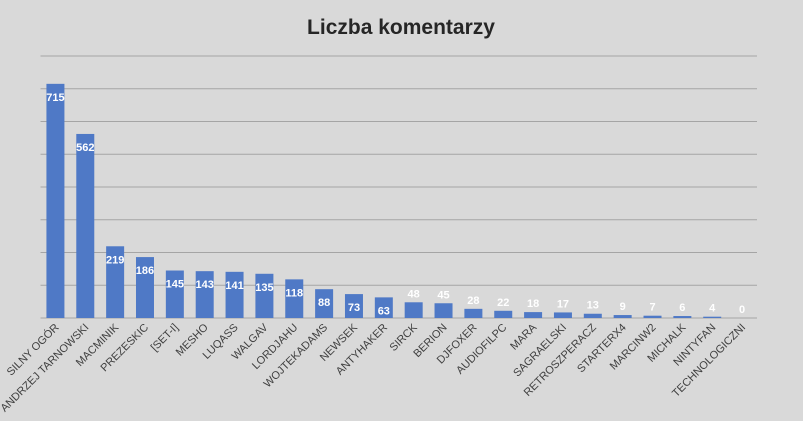  Describe the element at coordinates (33, 350) in the screenshot. I see `x-tick-label: SILNY OGÓR` at that location.